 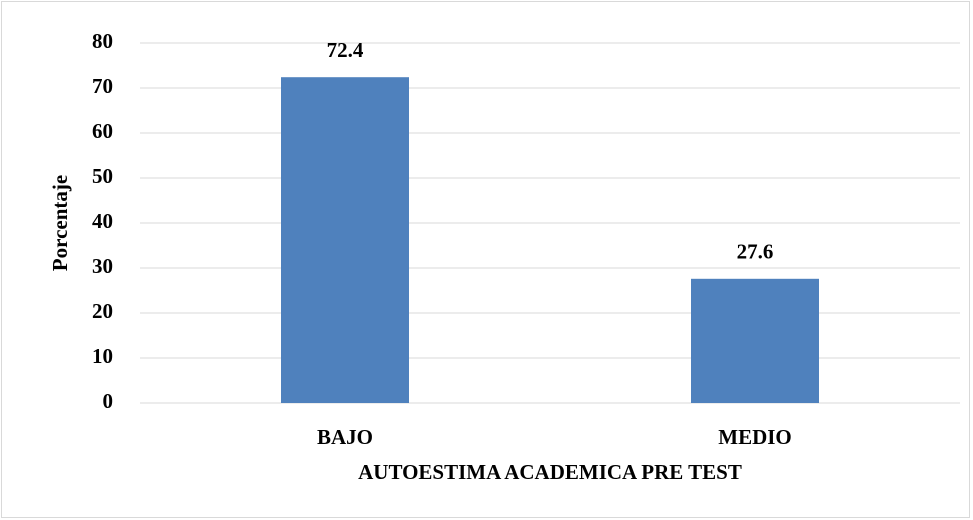 What do you see at coordinates (102, 41) in the screenshot?
I see `y-tick-label: 80` at bounding box center [102, 41].